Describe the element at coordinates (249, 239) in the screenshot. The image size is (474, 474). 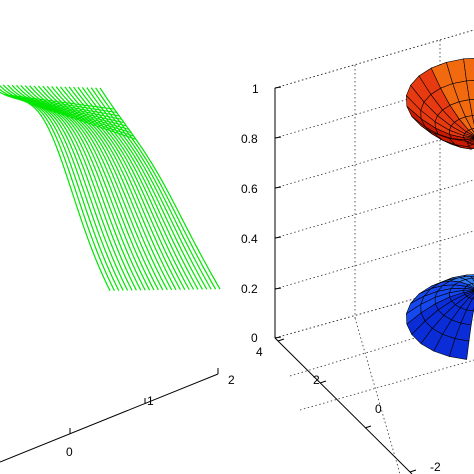
I see `z-tick-label-2: 0.4` at that location.